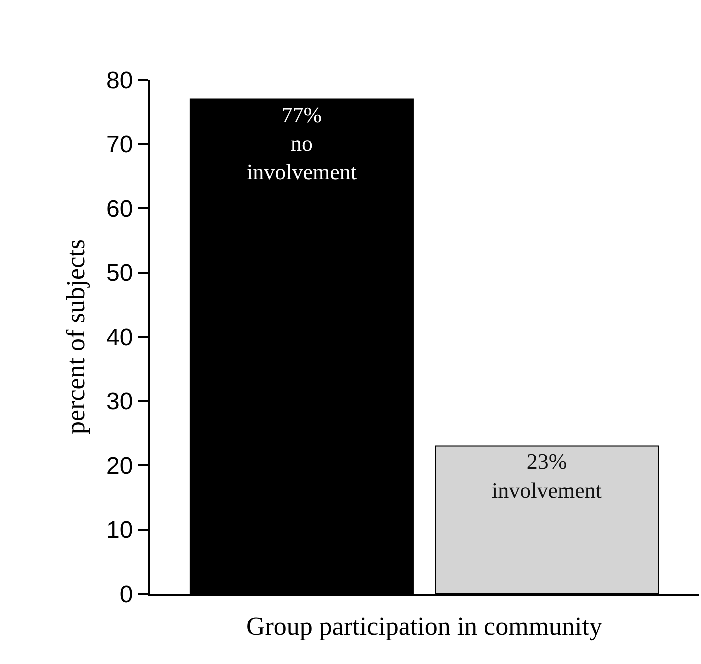  I want to click on y-axis-title: percent of subjects, so click(75, 337).